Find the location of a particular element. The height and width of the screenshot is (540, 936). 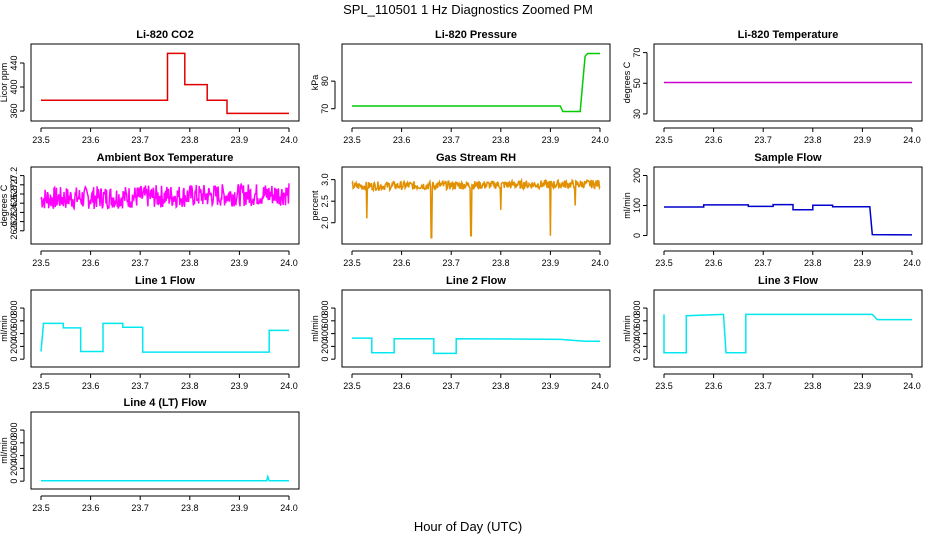

y-axis-label: kPa is located at coordinates (315, 83).